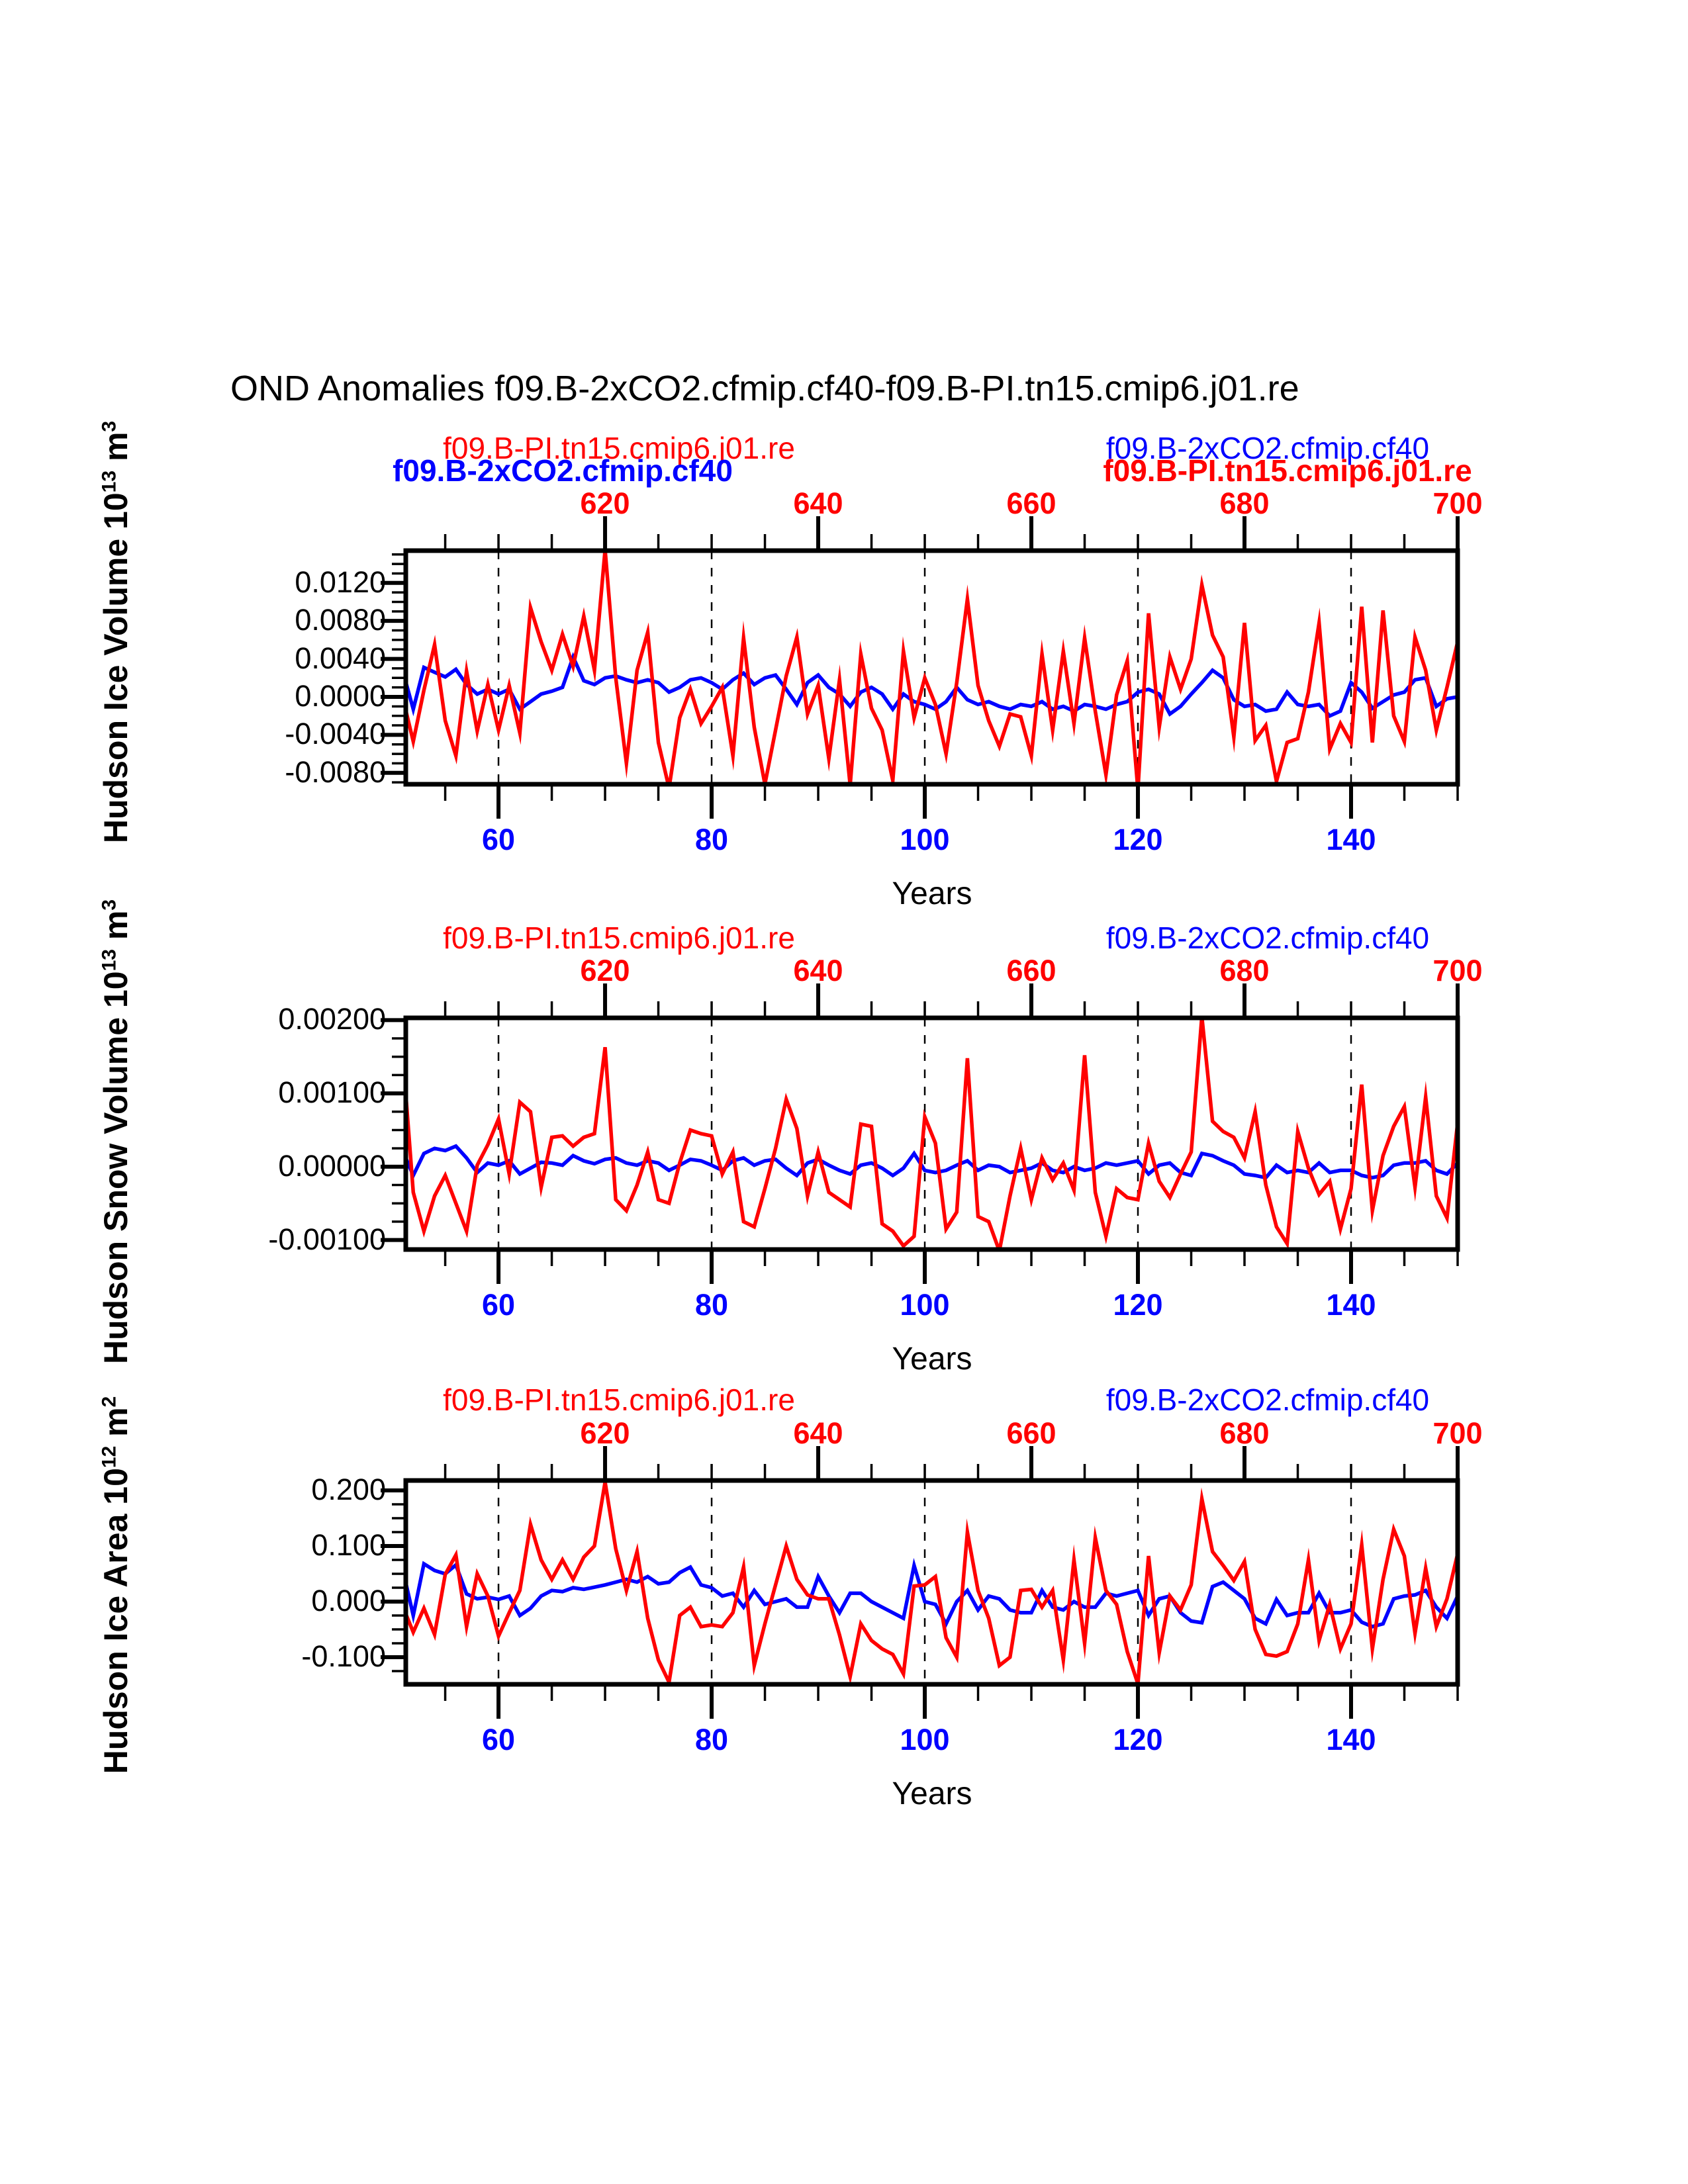 This screenshot has width=1688, height=2184. What do you see at coordinates (343, 1656) in the screenshot?
I see `y-tick-label: -0.100` at bounding box center [343, 1656].